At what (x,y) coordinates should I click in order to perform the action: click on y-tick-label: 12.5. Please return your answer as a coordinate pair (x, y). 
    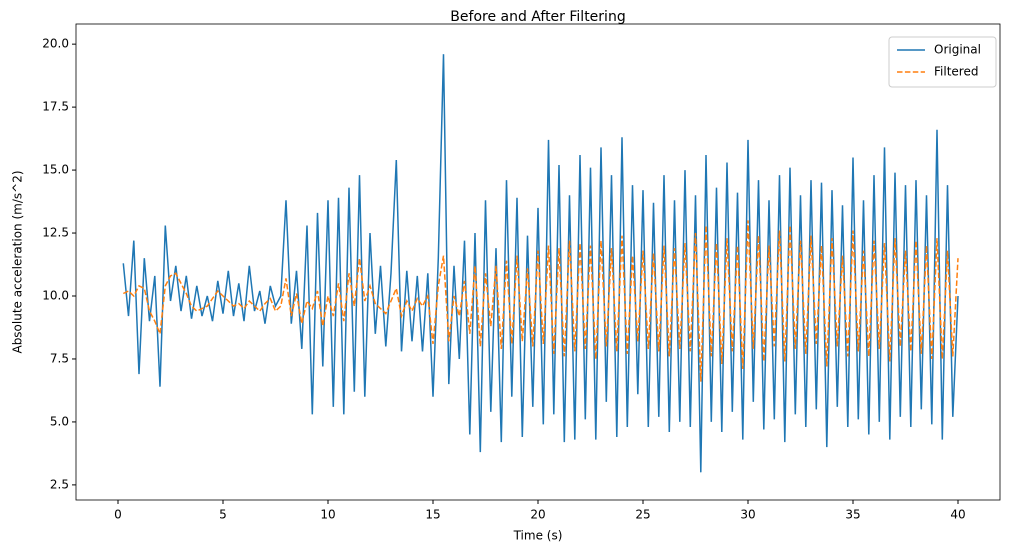
    Looking at the image, I should click on (55, 233).